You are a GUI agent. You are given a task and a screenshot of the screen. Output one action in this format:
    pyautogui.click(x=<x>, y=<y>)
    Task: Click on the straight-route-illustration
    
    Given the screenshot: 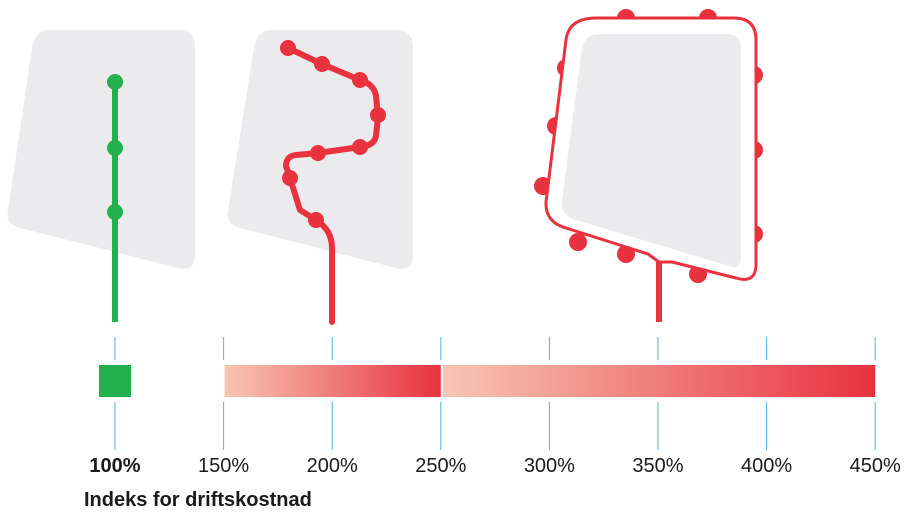 What is the action you would take?
    pyautogui.click(x=101, y=176)
    